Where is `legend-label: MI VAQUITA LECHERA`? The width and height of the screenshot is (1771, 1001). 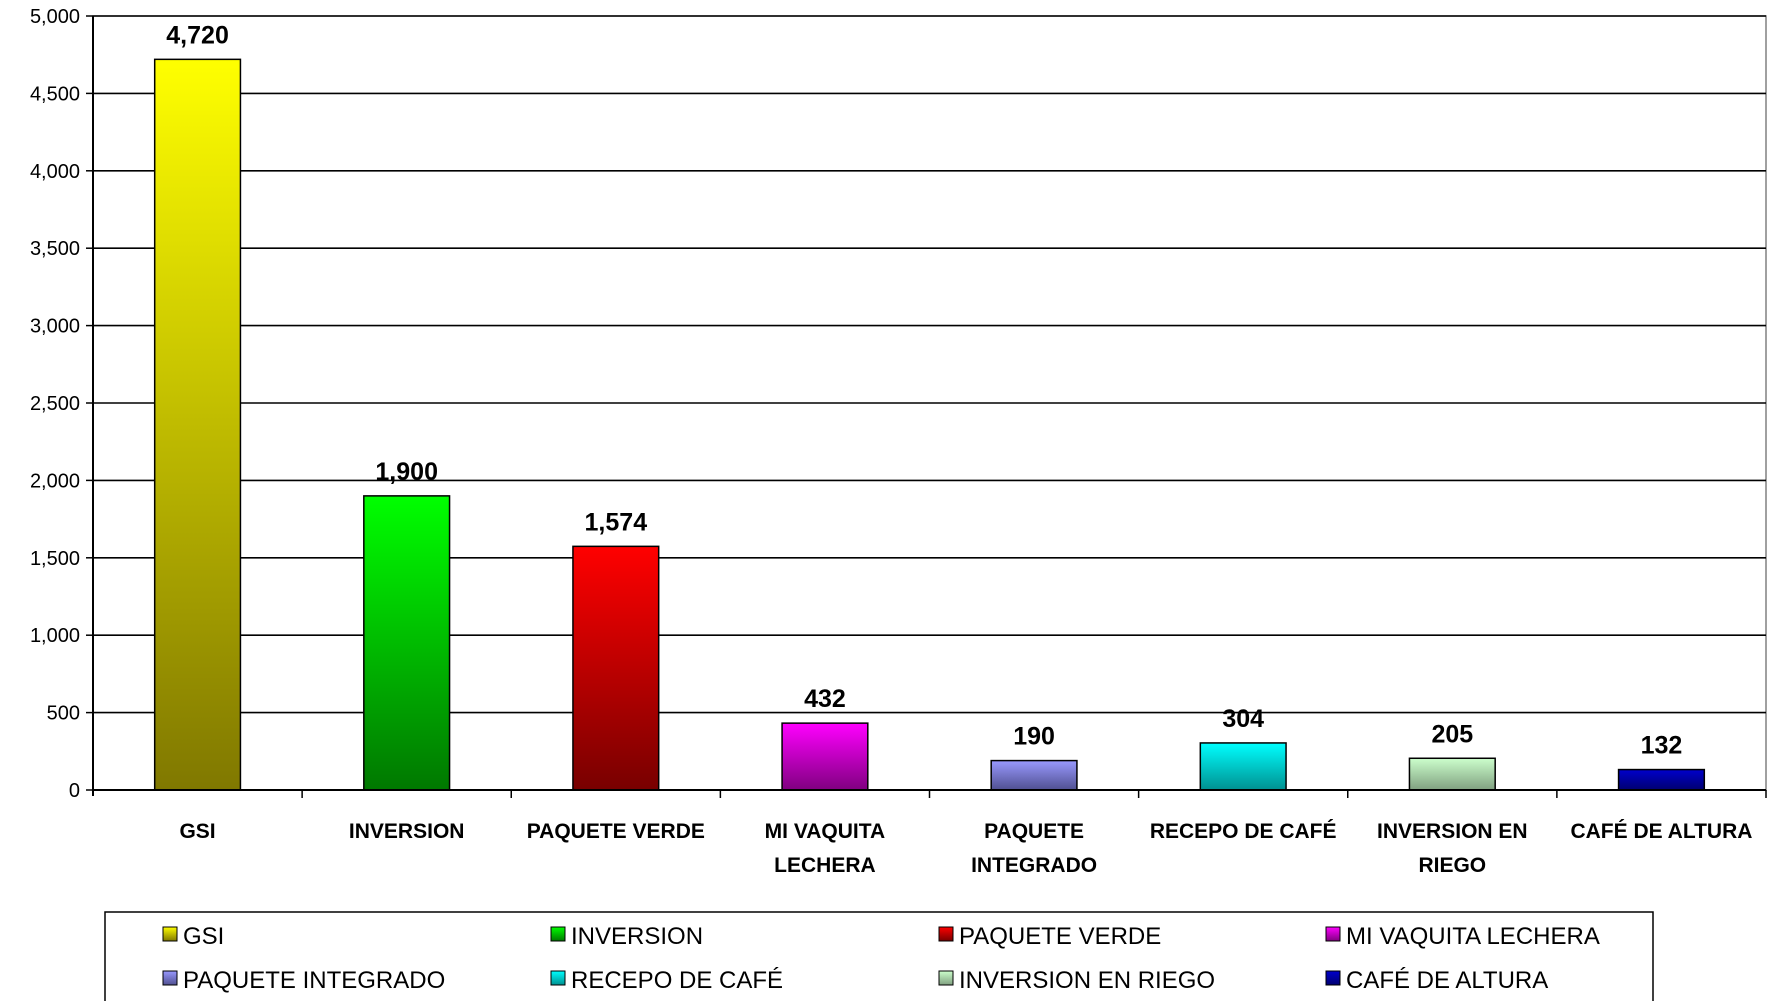 legend-label: MI VAQUITA LECHERA is located at coordinates (1473, 936).